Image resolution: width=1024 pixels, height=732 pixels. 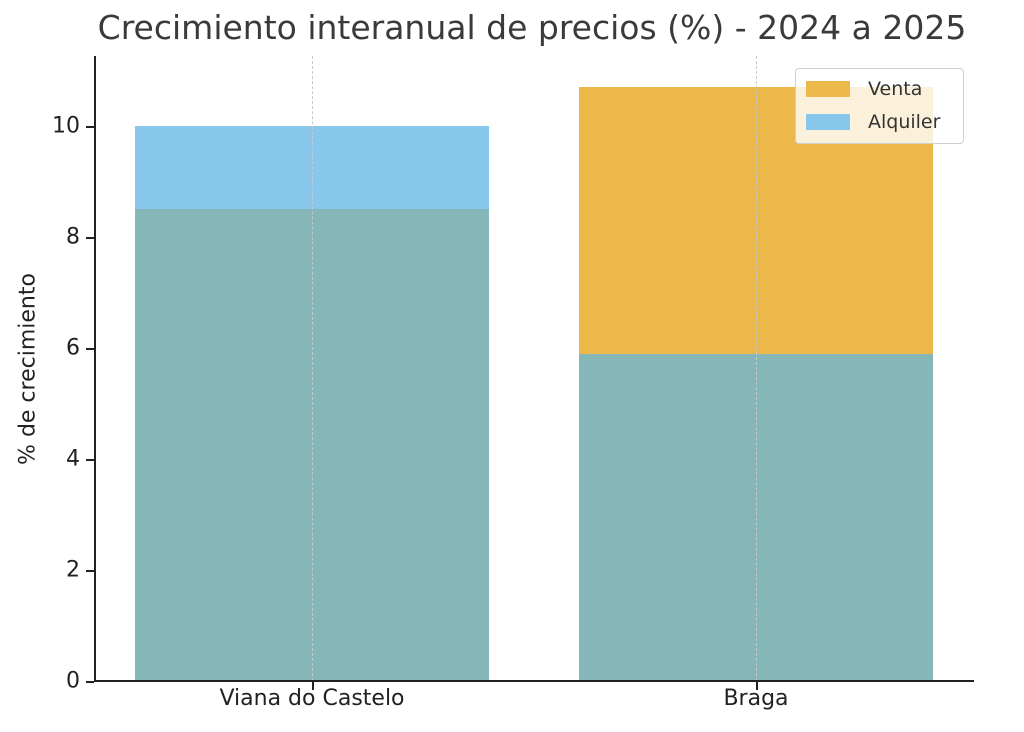 I want to click on y-tick-label: 4, so click(x=73, y=459).